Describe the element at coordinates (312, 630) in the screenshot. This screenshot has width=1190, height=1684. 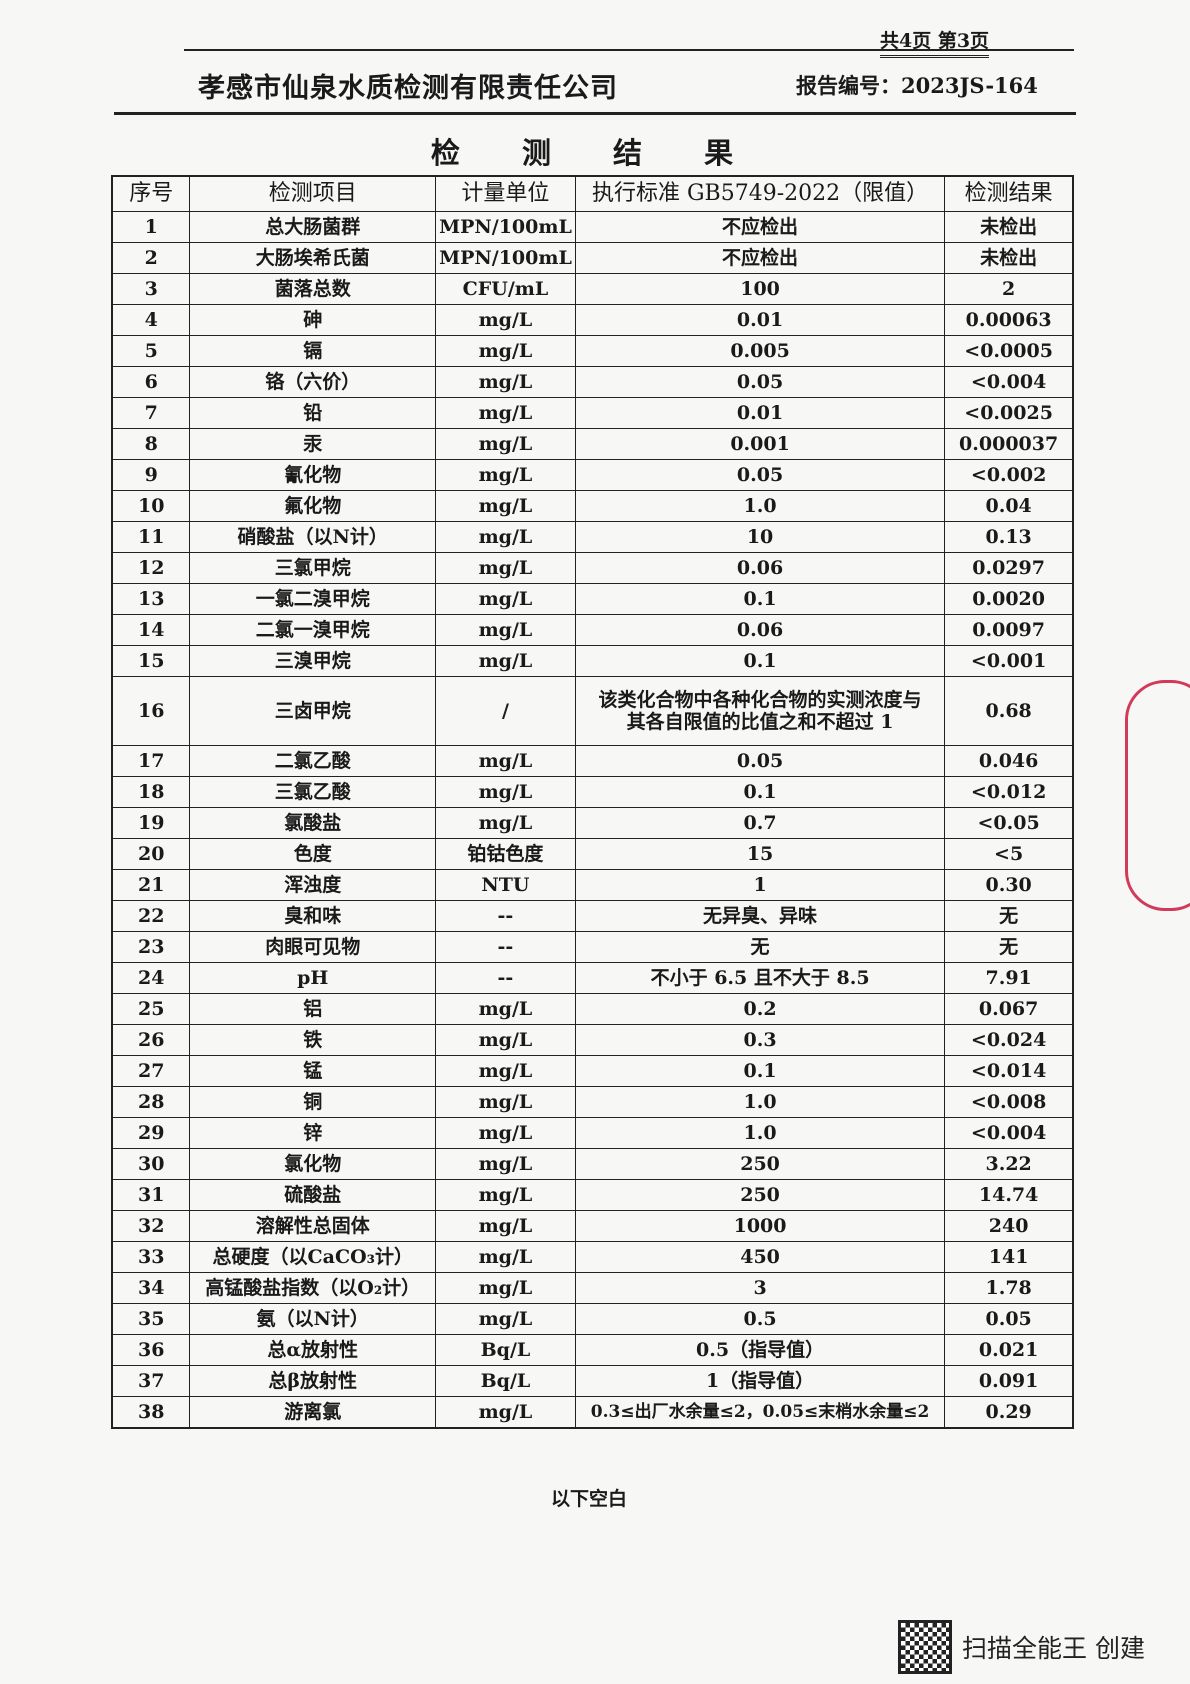
I see `test-item: 二氯一溴甲烷` at that location.